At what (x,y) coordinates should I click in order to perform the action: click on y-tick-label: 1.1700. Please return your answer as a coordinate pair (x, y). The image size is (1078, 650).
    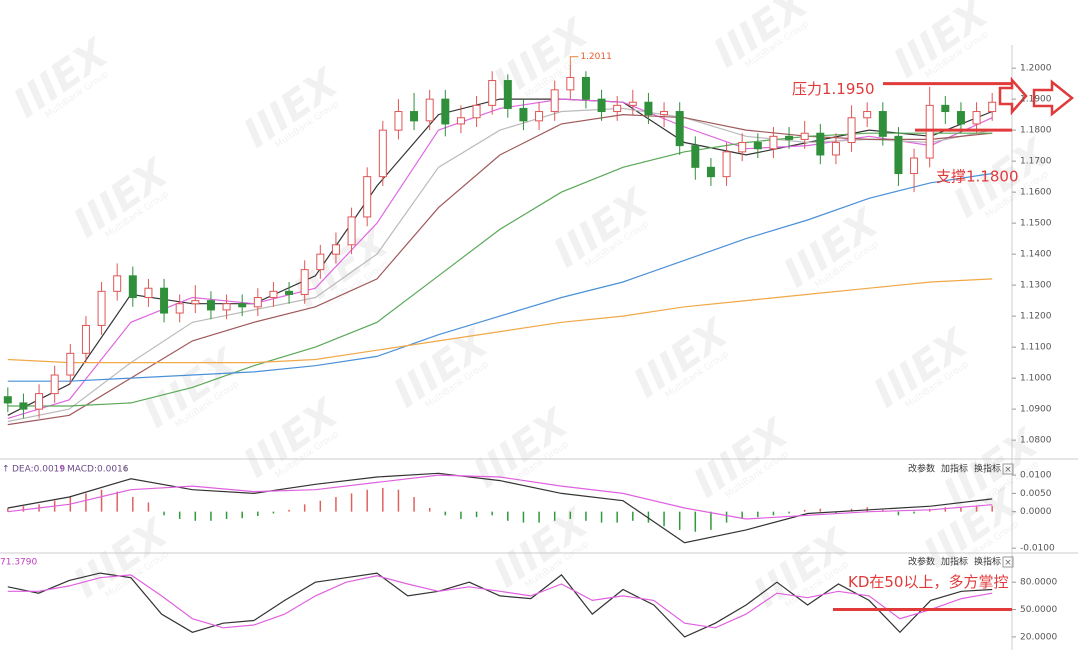
    Looking at the image, I should click on (1036, 162).